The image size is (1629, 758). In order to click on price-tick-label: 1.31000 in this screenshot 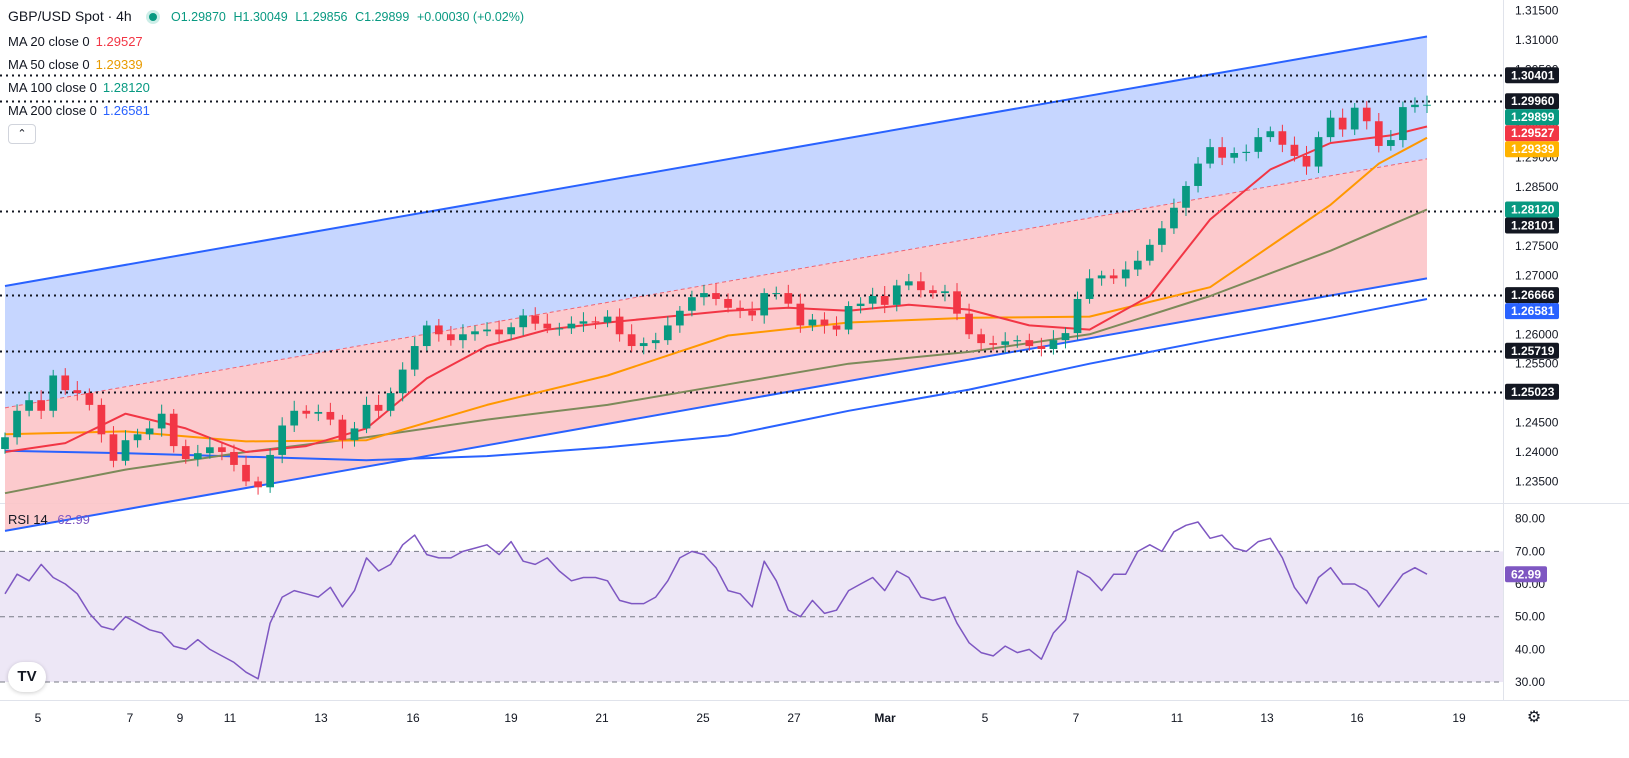, I will do `click(1537, 40)`.